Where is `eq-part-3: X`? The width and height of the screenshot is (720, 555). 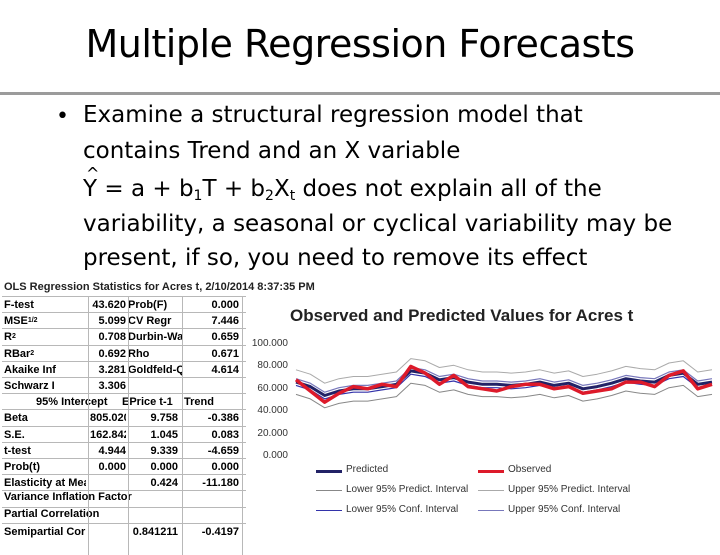
eq-part-3: X is located at coordinates (281, 189).